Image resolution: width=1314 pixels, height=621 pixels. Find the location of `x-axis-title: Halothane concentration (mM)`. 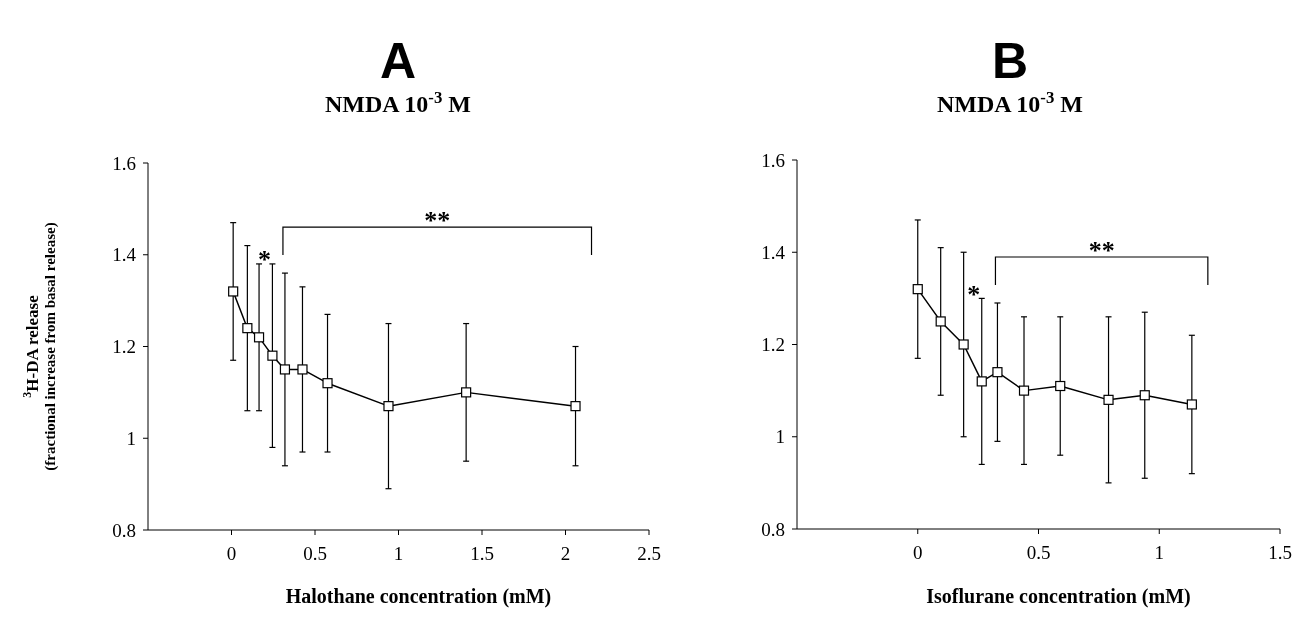

x-axis-title: Halothane concentration (mM) is located at coordinates (418, 596).